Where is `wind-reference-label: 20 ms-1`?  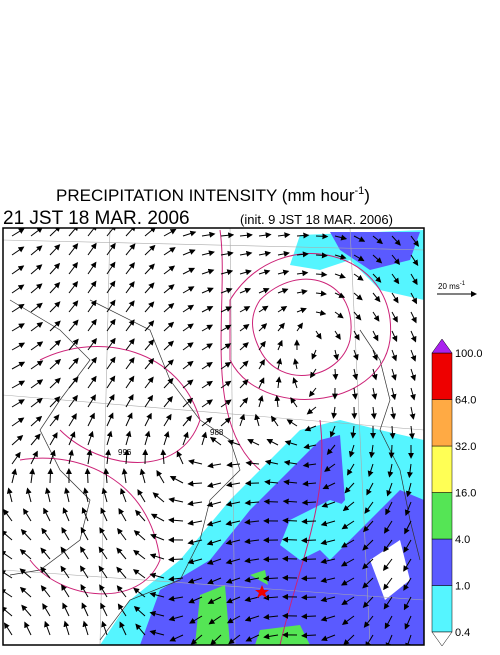 wind-reference-label: 20 ms-1 is located at coordinates (452, 286).